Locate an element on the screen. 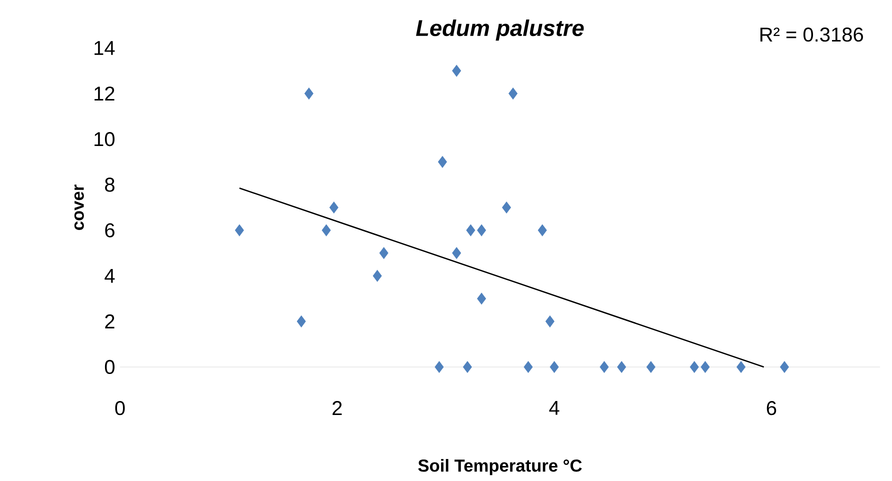 This screenshot has height=481, width=892. x-tick-label: 0 is located at coordinates (120, 408).